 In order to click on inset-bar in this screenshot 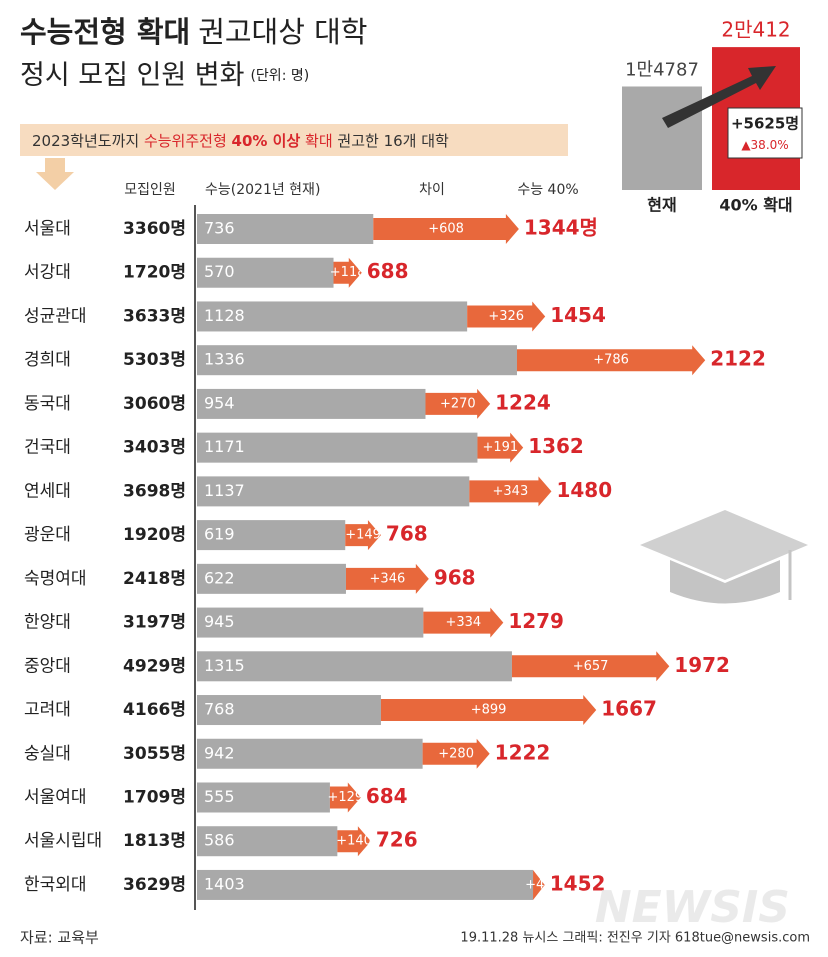, I will do `click(662, 138)`.